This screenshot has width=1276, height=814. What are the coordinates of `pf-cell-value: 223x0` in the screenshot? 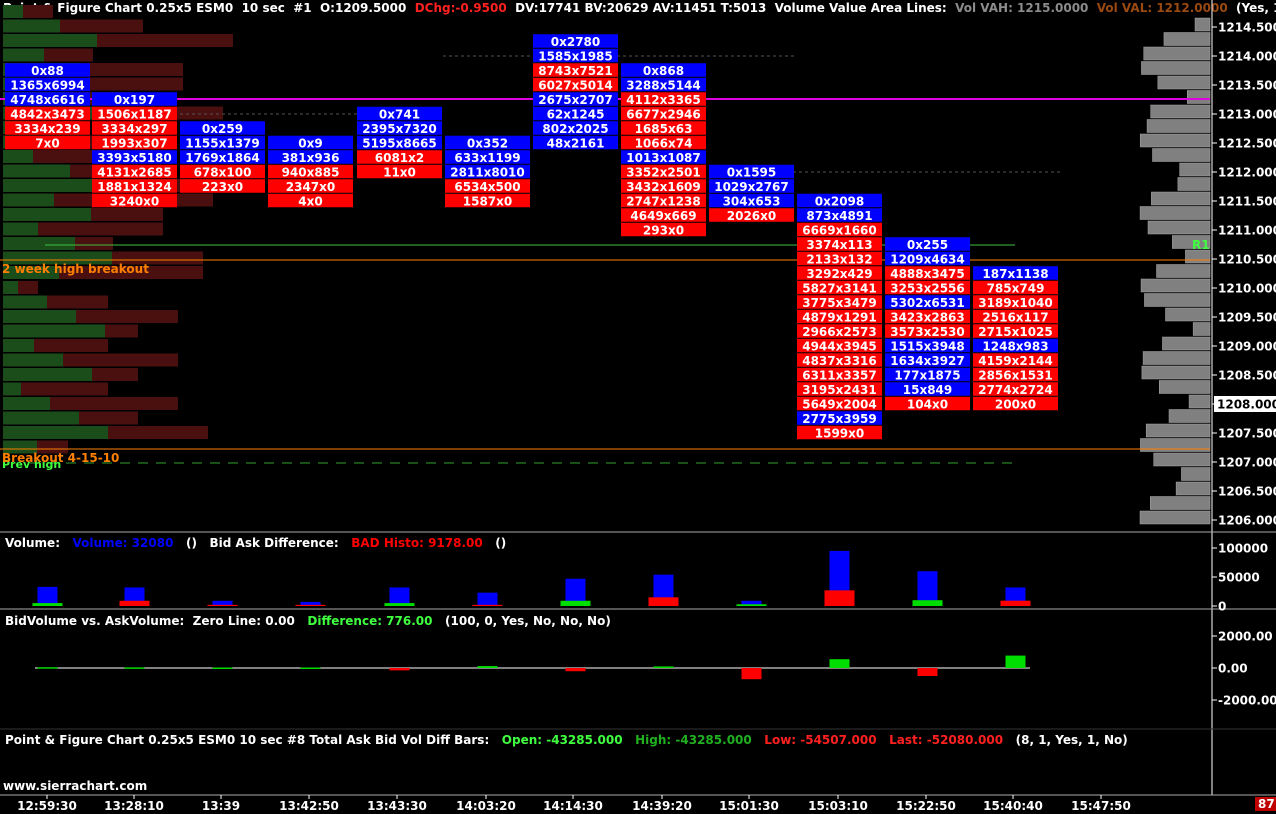 It's located at (222, 187).